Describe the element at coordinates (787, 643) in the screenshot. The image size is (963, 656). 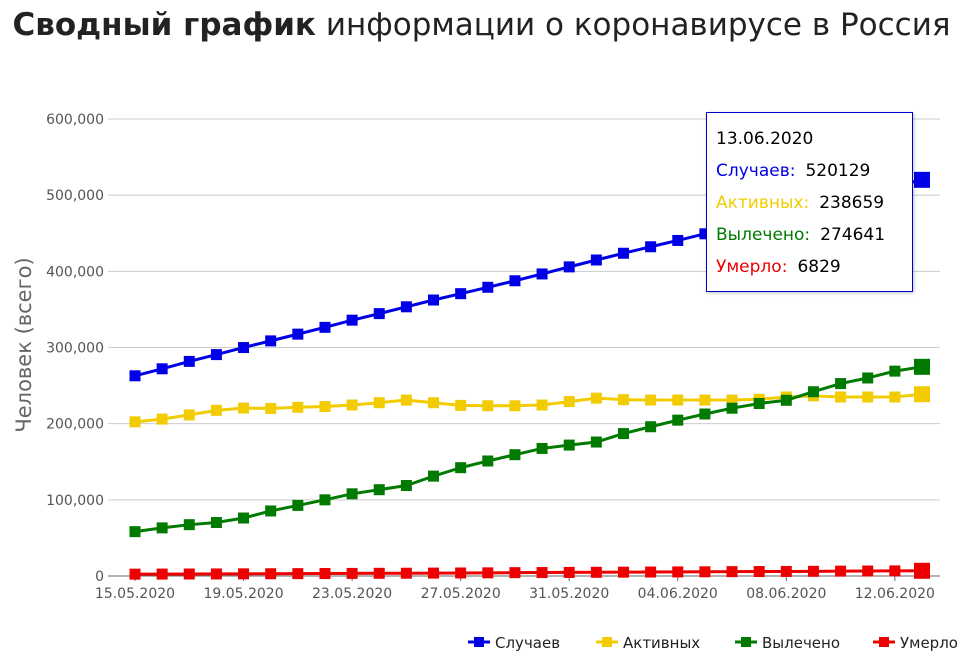
I see `legend-item: Вылечено` at that location.